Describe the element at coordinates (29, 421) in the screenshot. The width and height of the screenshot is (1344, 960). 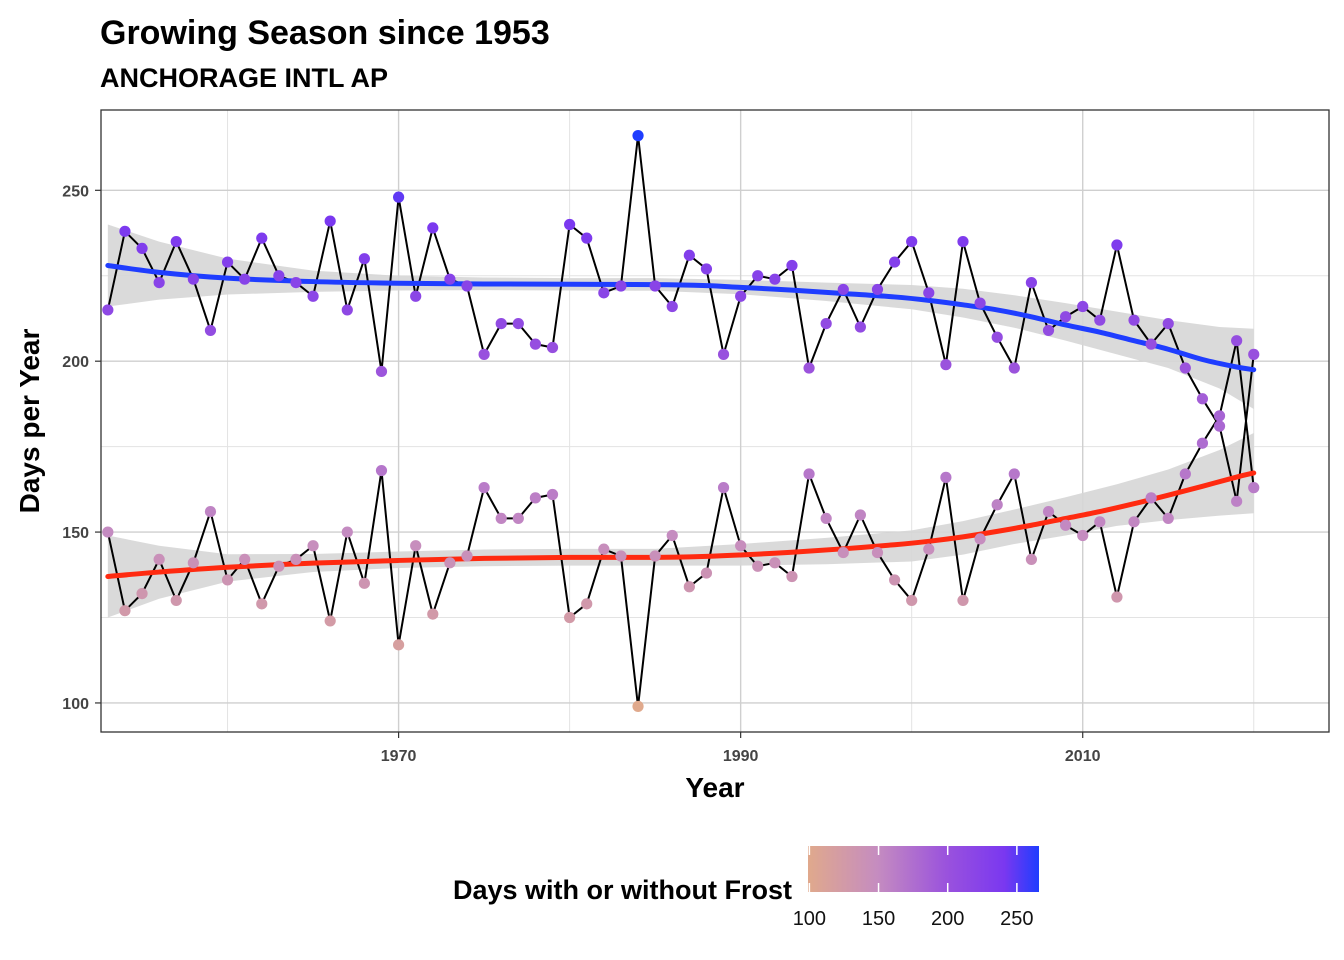
I see `y-axis-title: Days per Year` at that location.